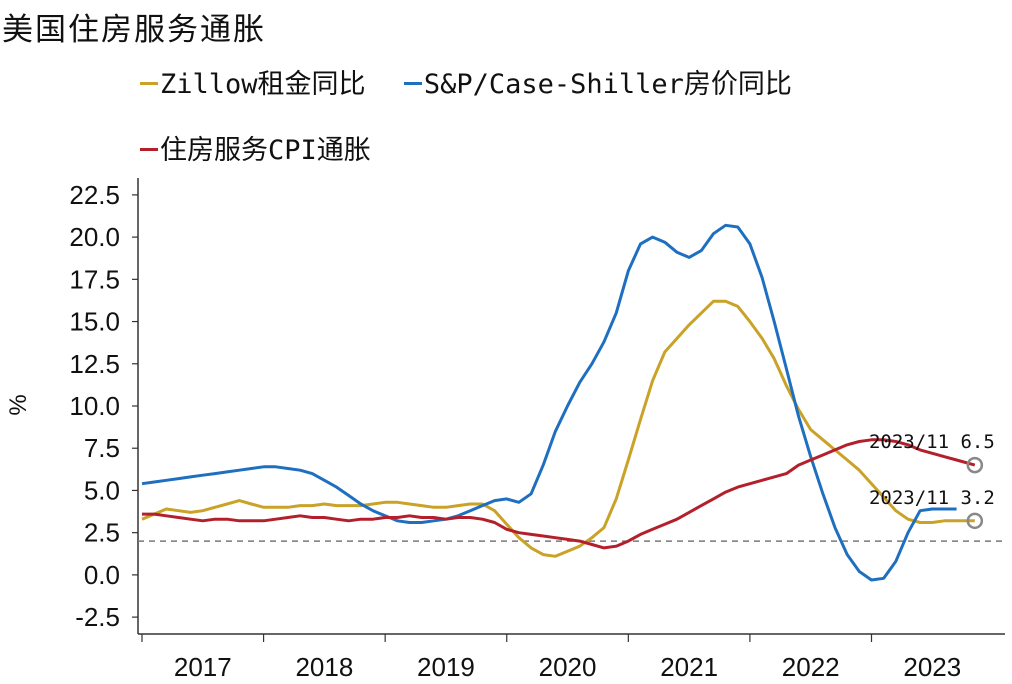 The height and width of the screenshot is (684, 1012). I want to click on legend-row-2: 住房服务CPI通胀, so click(266, 147).